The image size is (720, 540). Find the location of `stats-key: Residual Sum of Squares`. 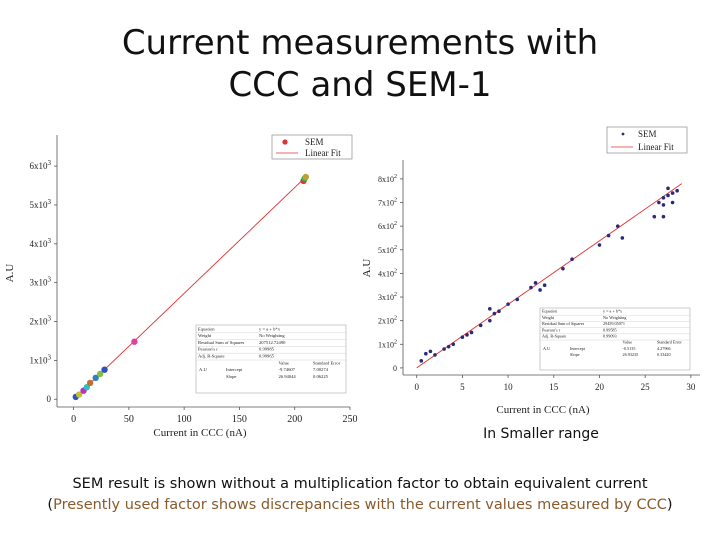

stats-key: Residual Sum of Squares is located at coordinates (221, 342).